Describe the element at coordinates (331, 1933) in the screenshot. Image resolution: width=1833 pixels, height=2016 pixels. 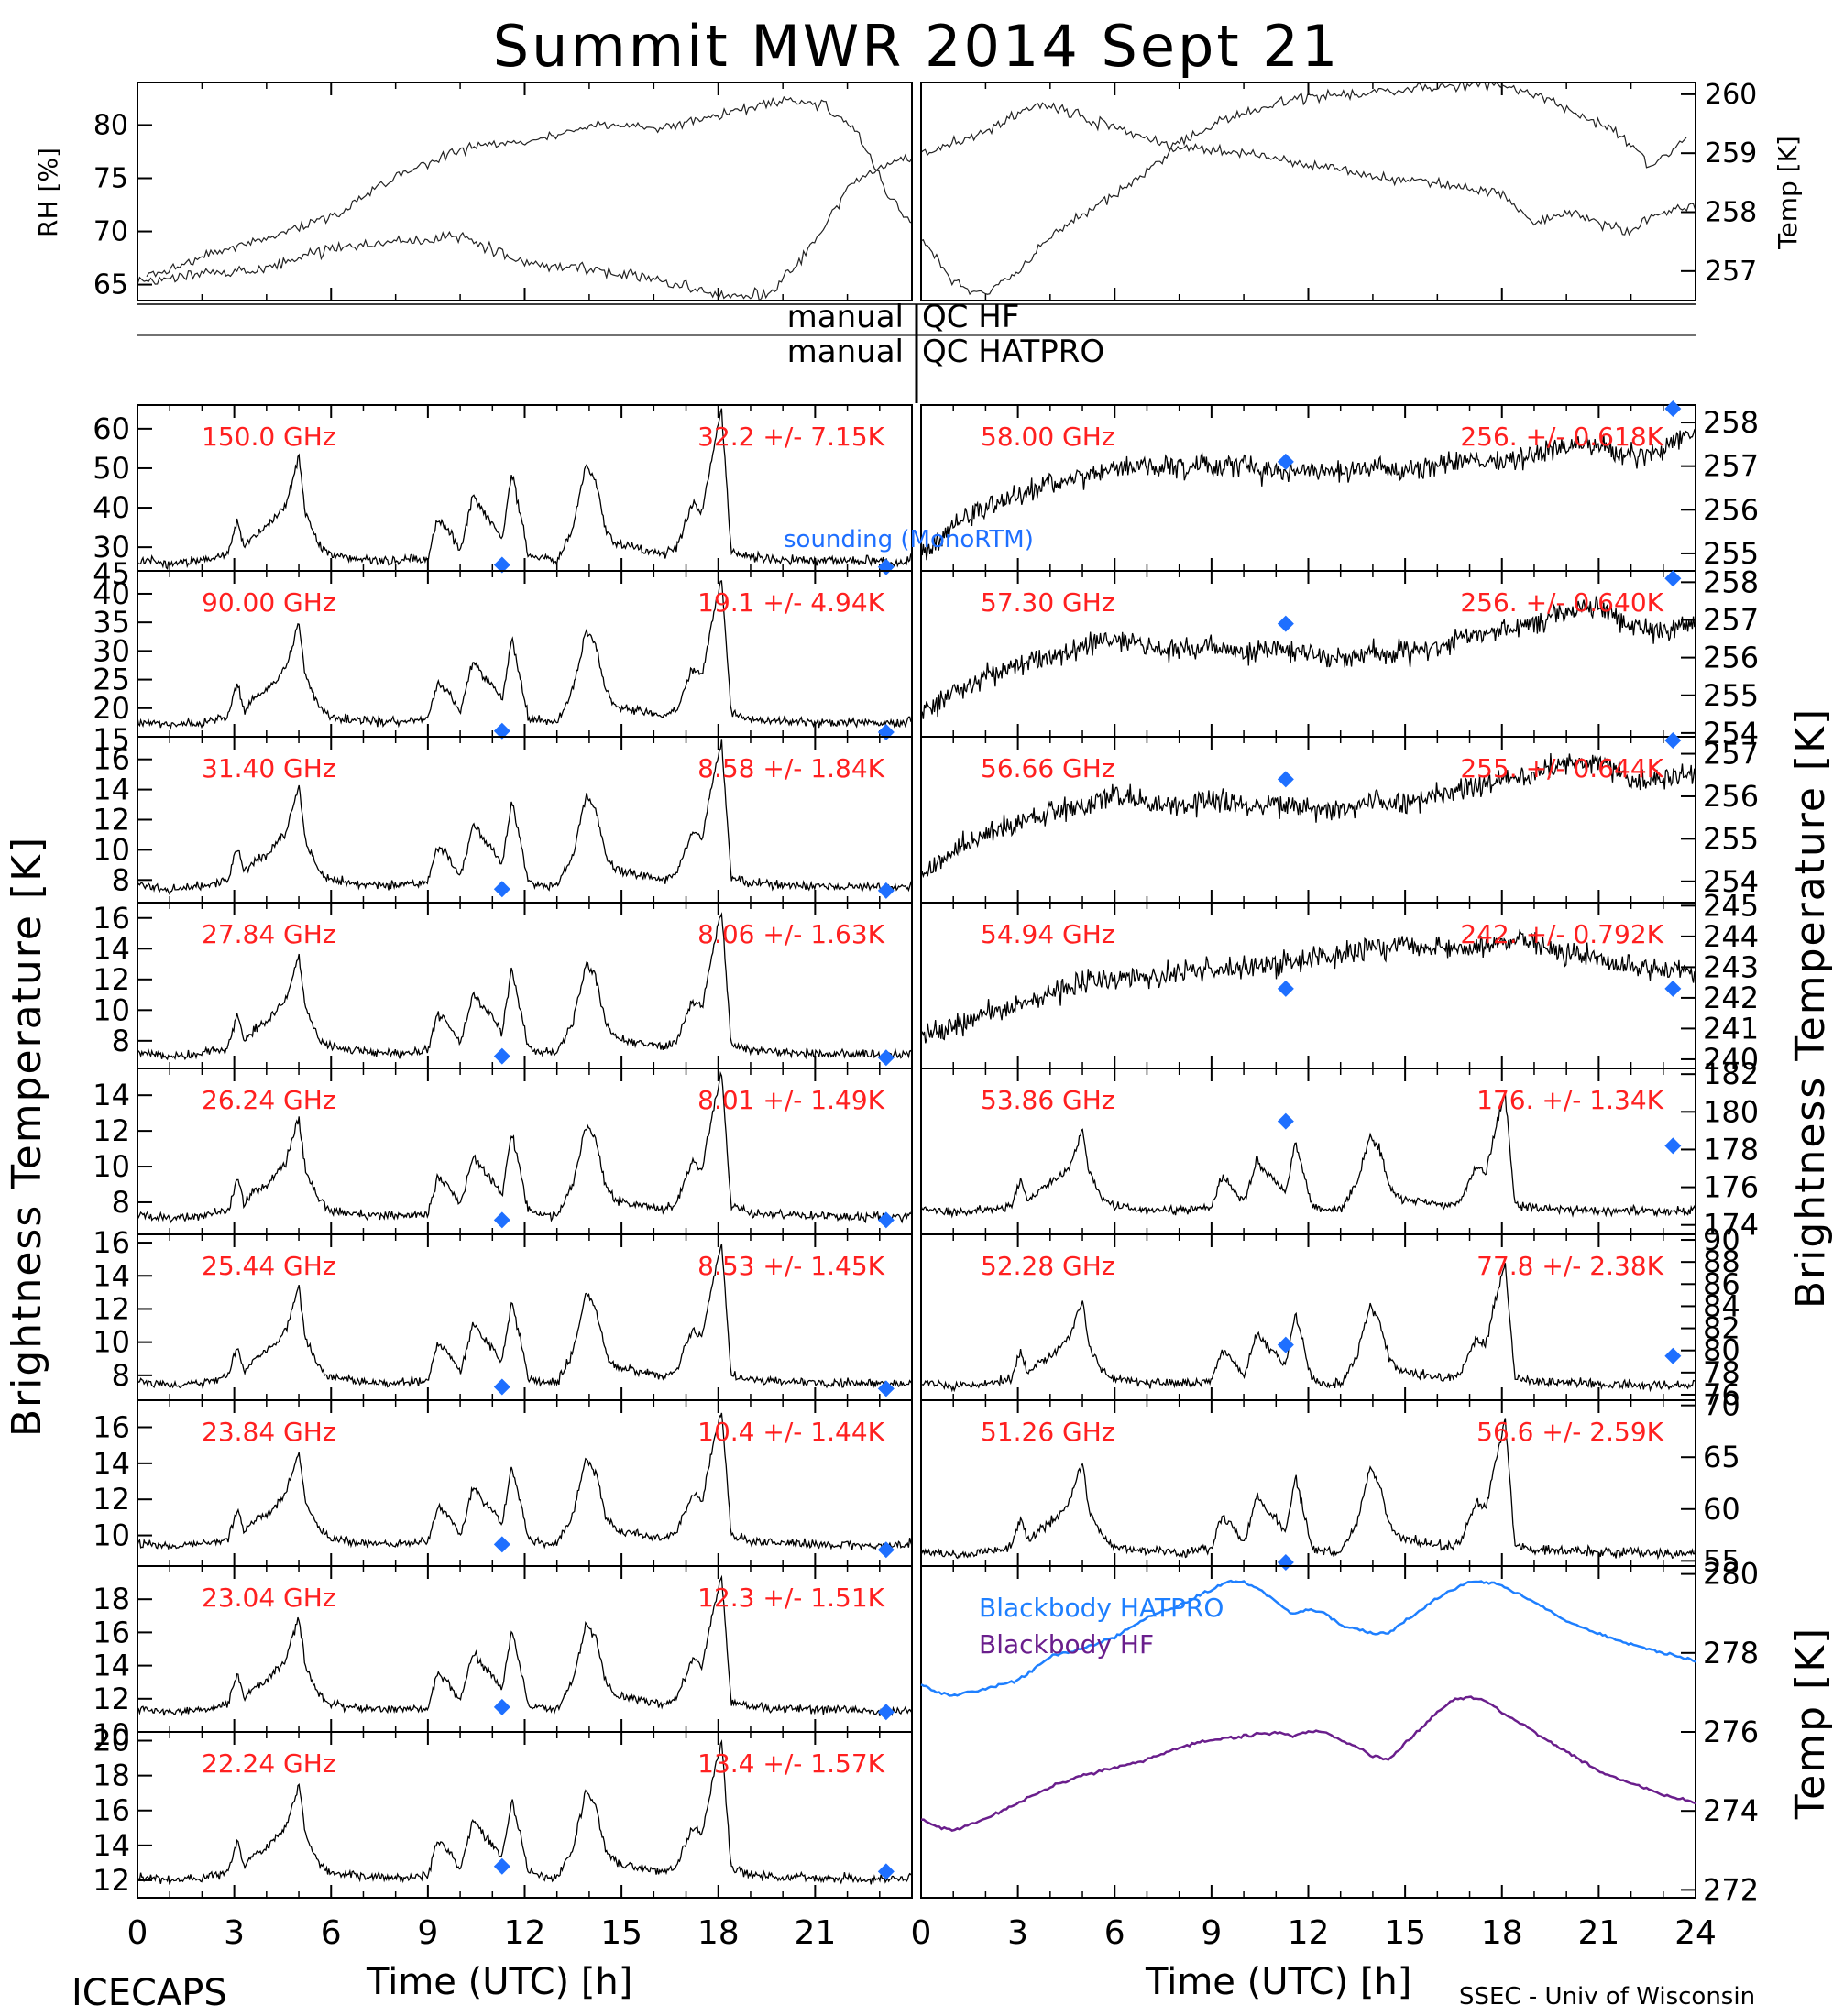
I see `x-tick-label-left: 6` at that location.